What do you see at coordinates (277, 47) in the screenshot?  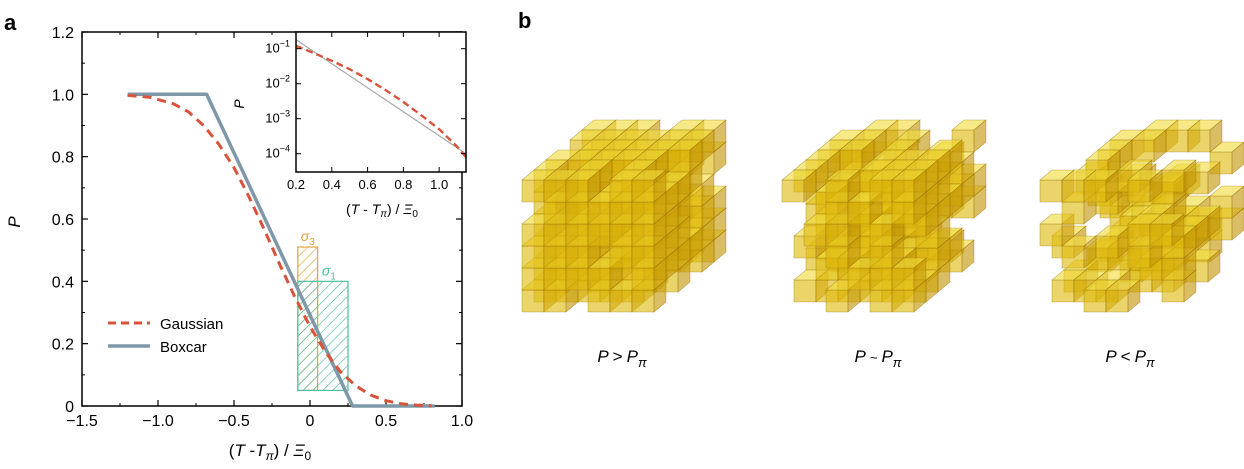 I see `inset-y-tick-label: 10⁻¹` at bounding box center [277, 47].